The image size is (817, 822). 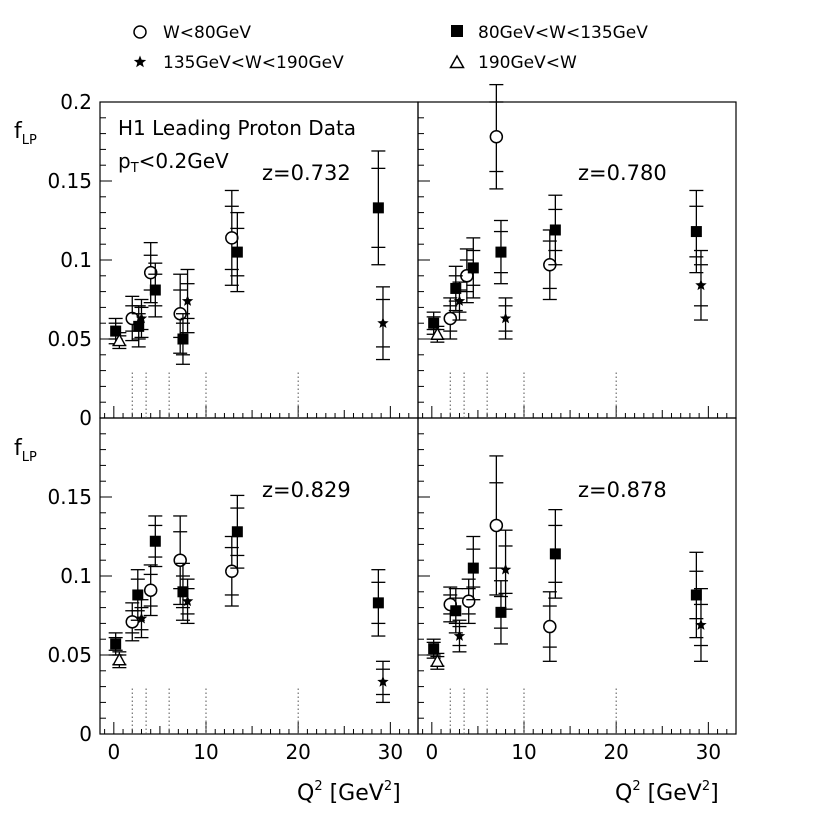 I want to click on x-tick-label: 20, so click(x=615, y=752).